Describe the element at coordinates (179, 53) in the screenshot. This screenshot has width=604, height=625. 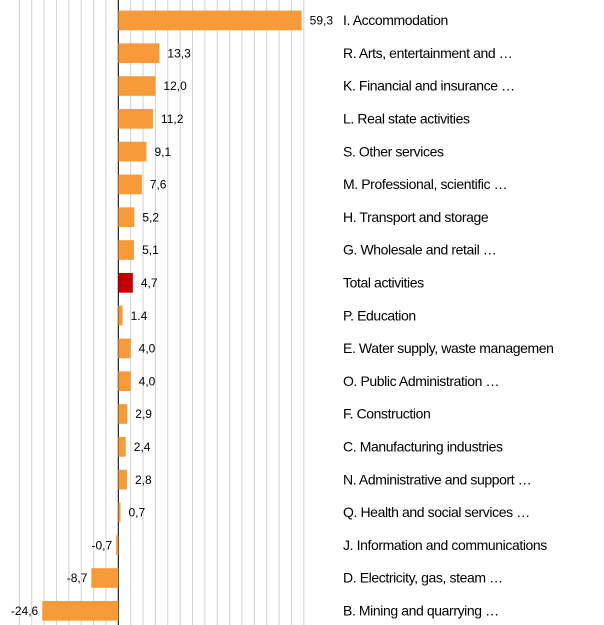
I see `value-label: 13,3` at that location.